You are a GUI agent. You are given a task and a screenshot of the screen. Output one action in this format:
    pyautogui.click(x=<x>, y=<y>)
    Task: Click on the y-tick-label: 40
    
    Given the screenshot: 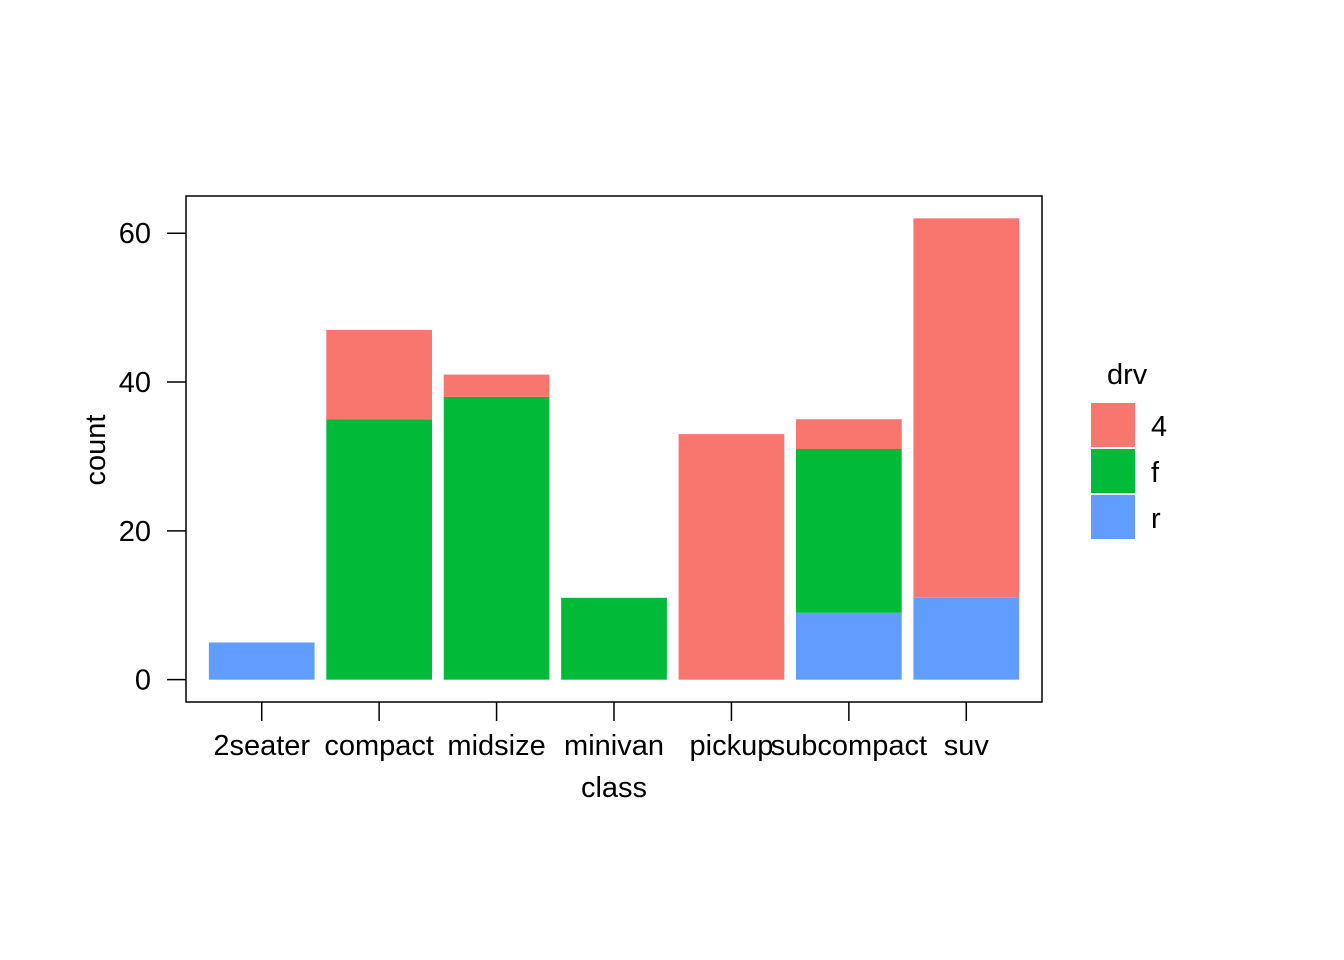 What is the action you would take?
    pyautogui.click(x=135, y=383)
    